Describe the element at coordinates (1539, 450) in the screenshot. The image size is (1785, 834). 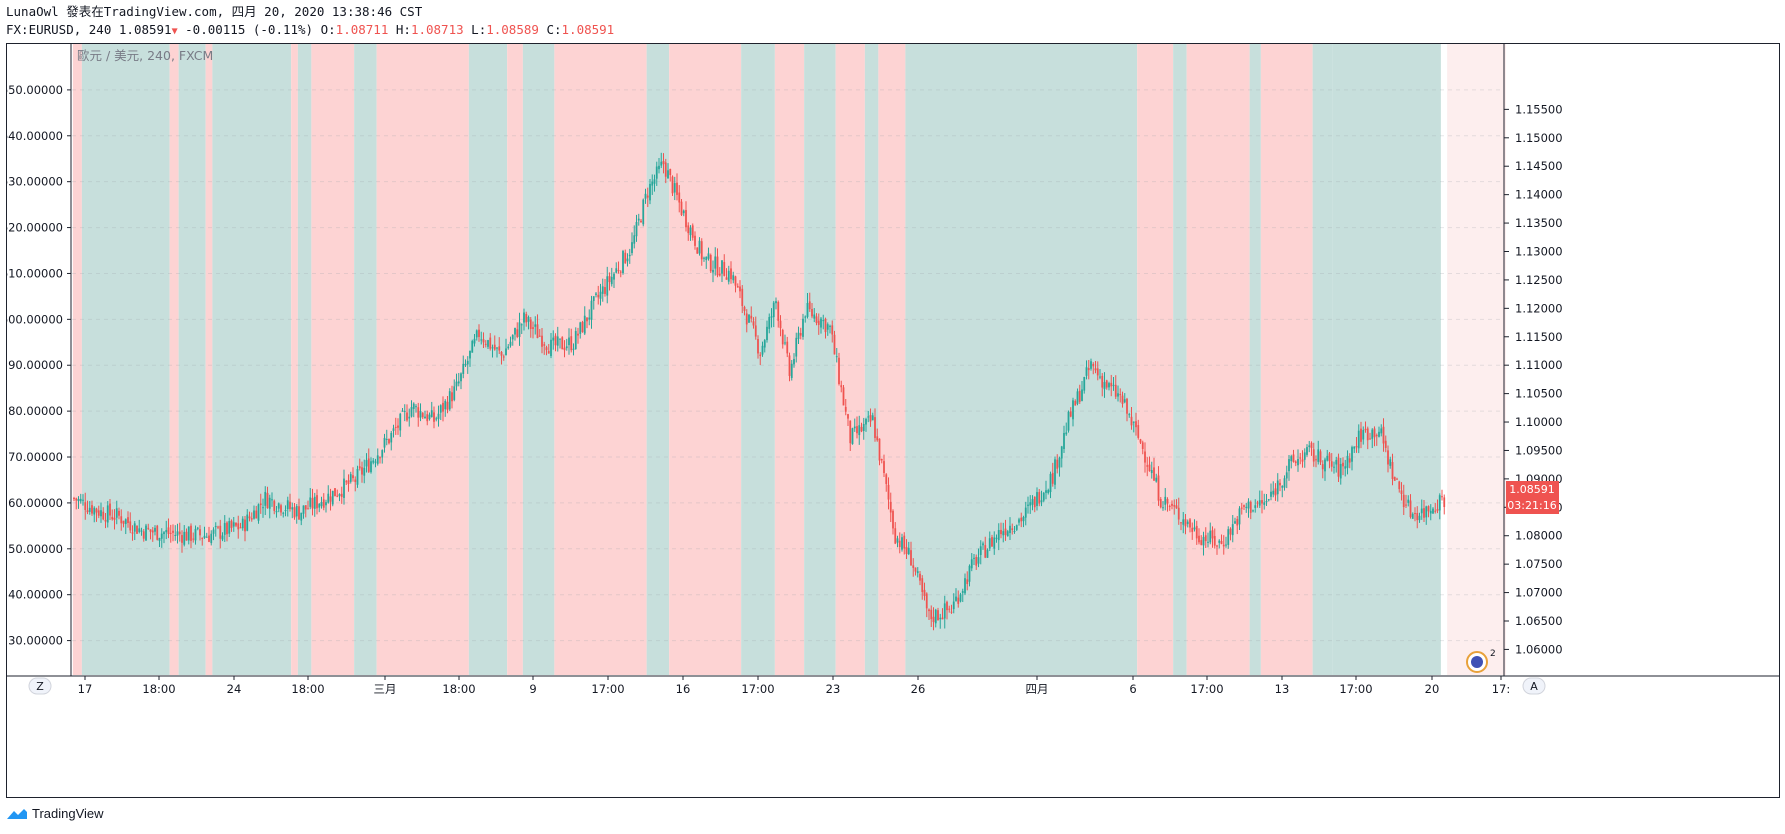
I see `right-axis-label: 1.09500` at that location.